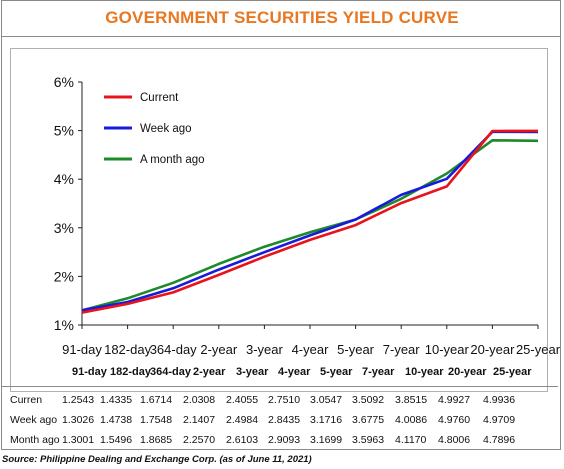 This screenshot has width=564, height=469. I want to click on x-tick-label: 20-year, so click(492, 349).